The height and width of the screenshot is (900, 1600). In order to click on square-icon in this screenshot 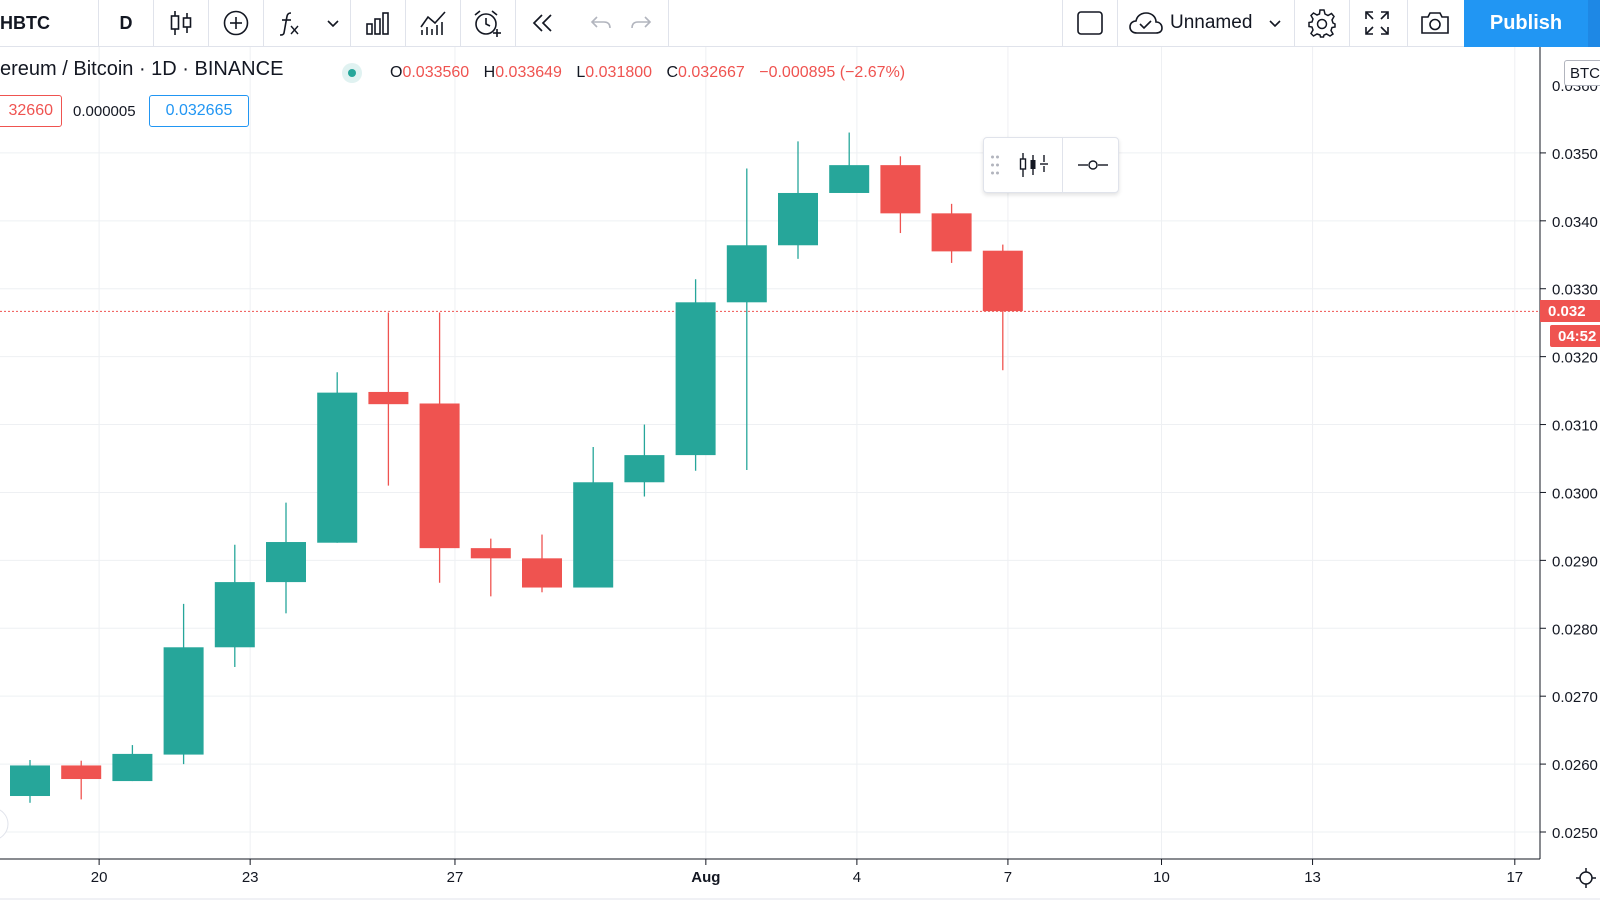, I will do `click(1090, 23)`.